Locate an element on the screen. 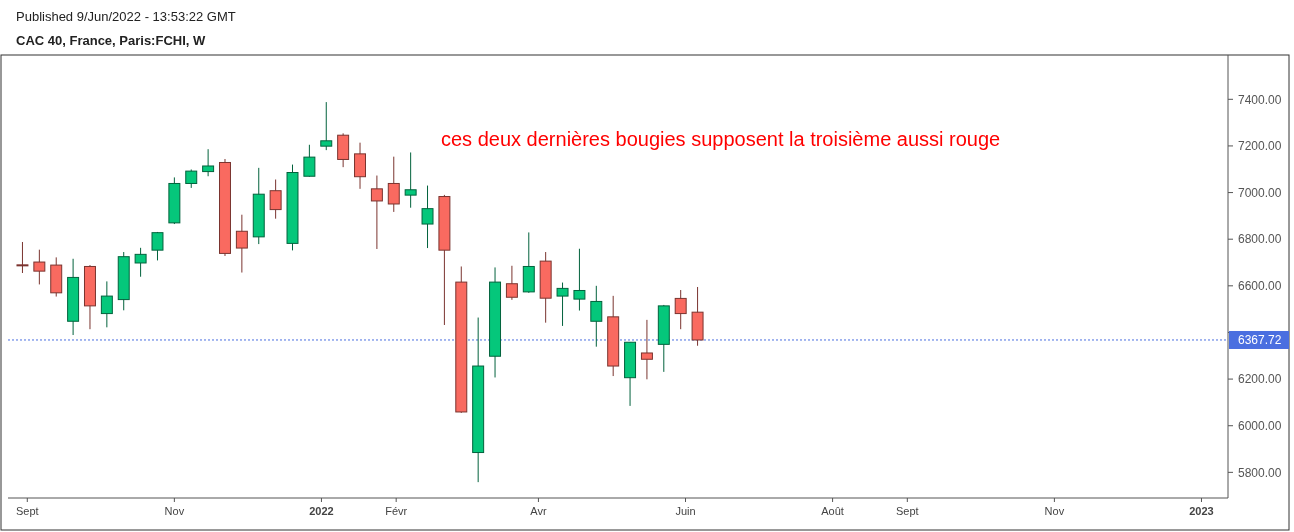 This screenshot has width=1294, height=532. x-tick-label: Juin is located at coordinates (685, 511).